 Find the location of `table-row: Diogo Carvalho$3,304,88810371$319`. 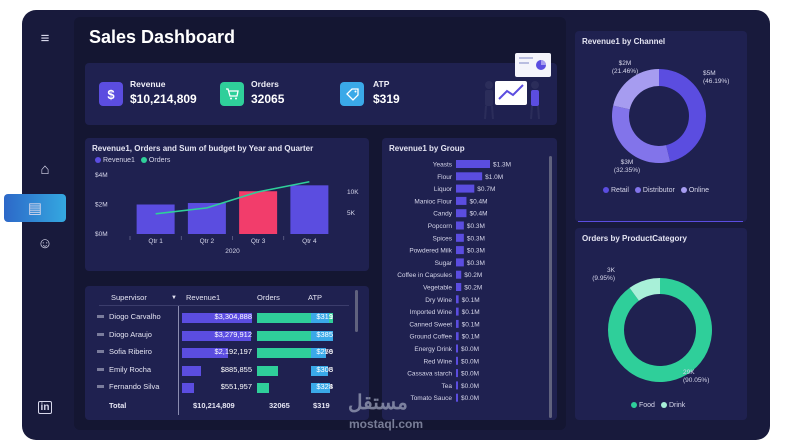

table-row: Diogo Carvalho$3,304,88810371$319 is located at coordinates (215, 318).